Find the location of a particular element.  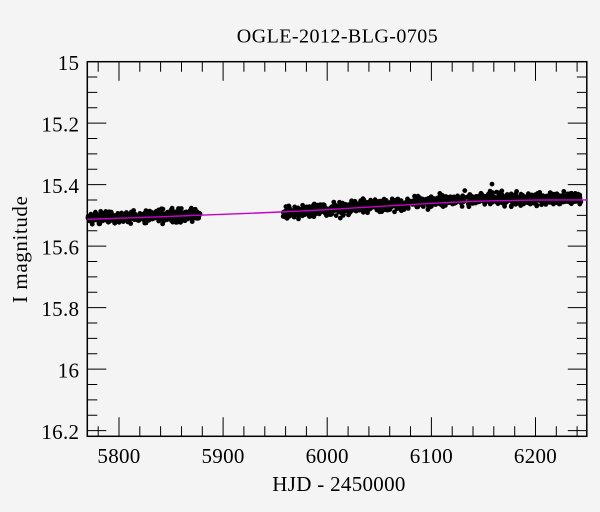

svg-text: 15 is located at coordinates (69, 63).